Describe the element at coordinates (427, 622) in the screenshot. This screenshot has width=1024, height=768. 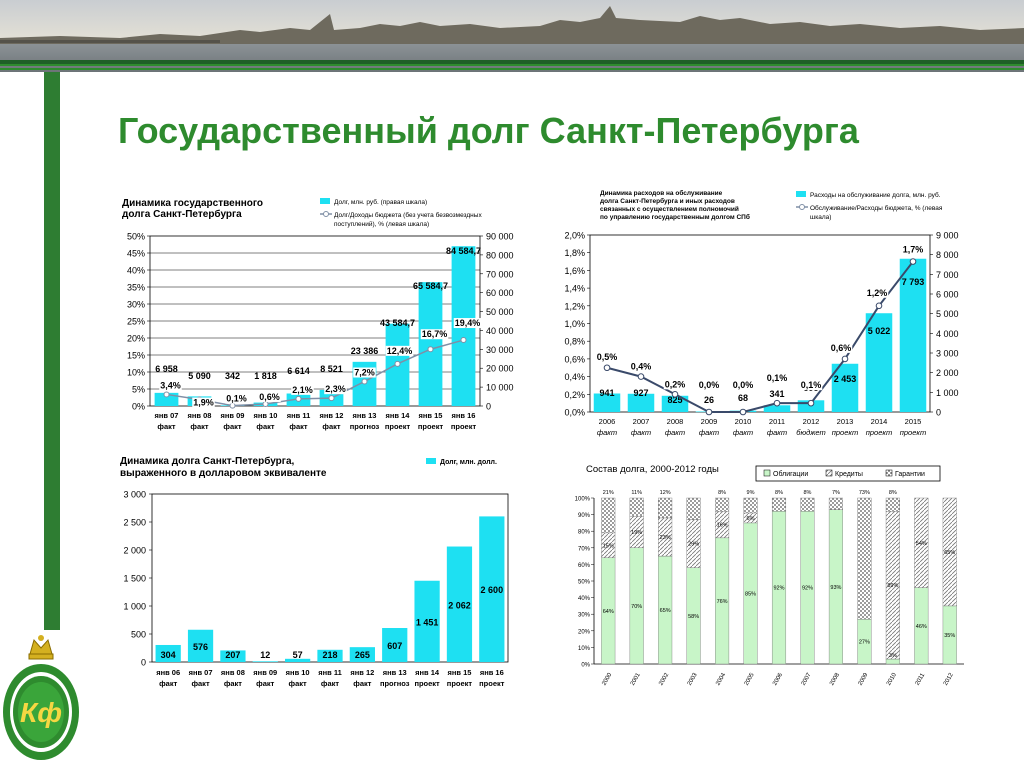
I see `bar-value-label: 1 451` at that location.